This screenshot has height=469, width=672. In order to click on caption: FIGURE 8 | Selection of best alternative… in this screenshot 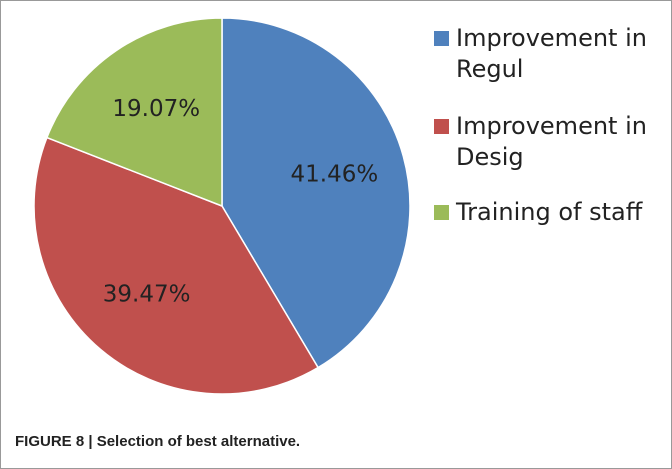, I will do `click(158, 441)`.